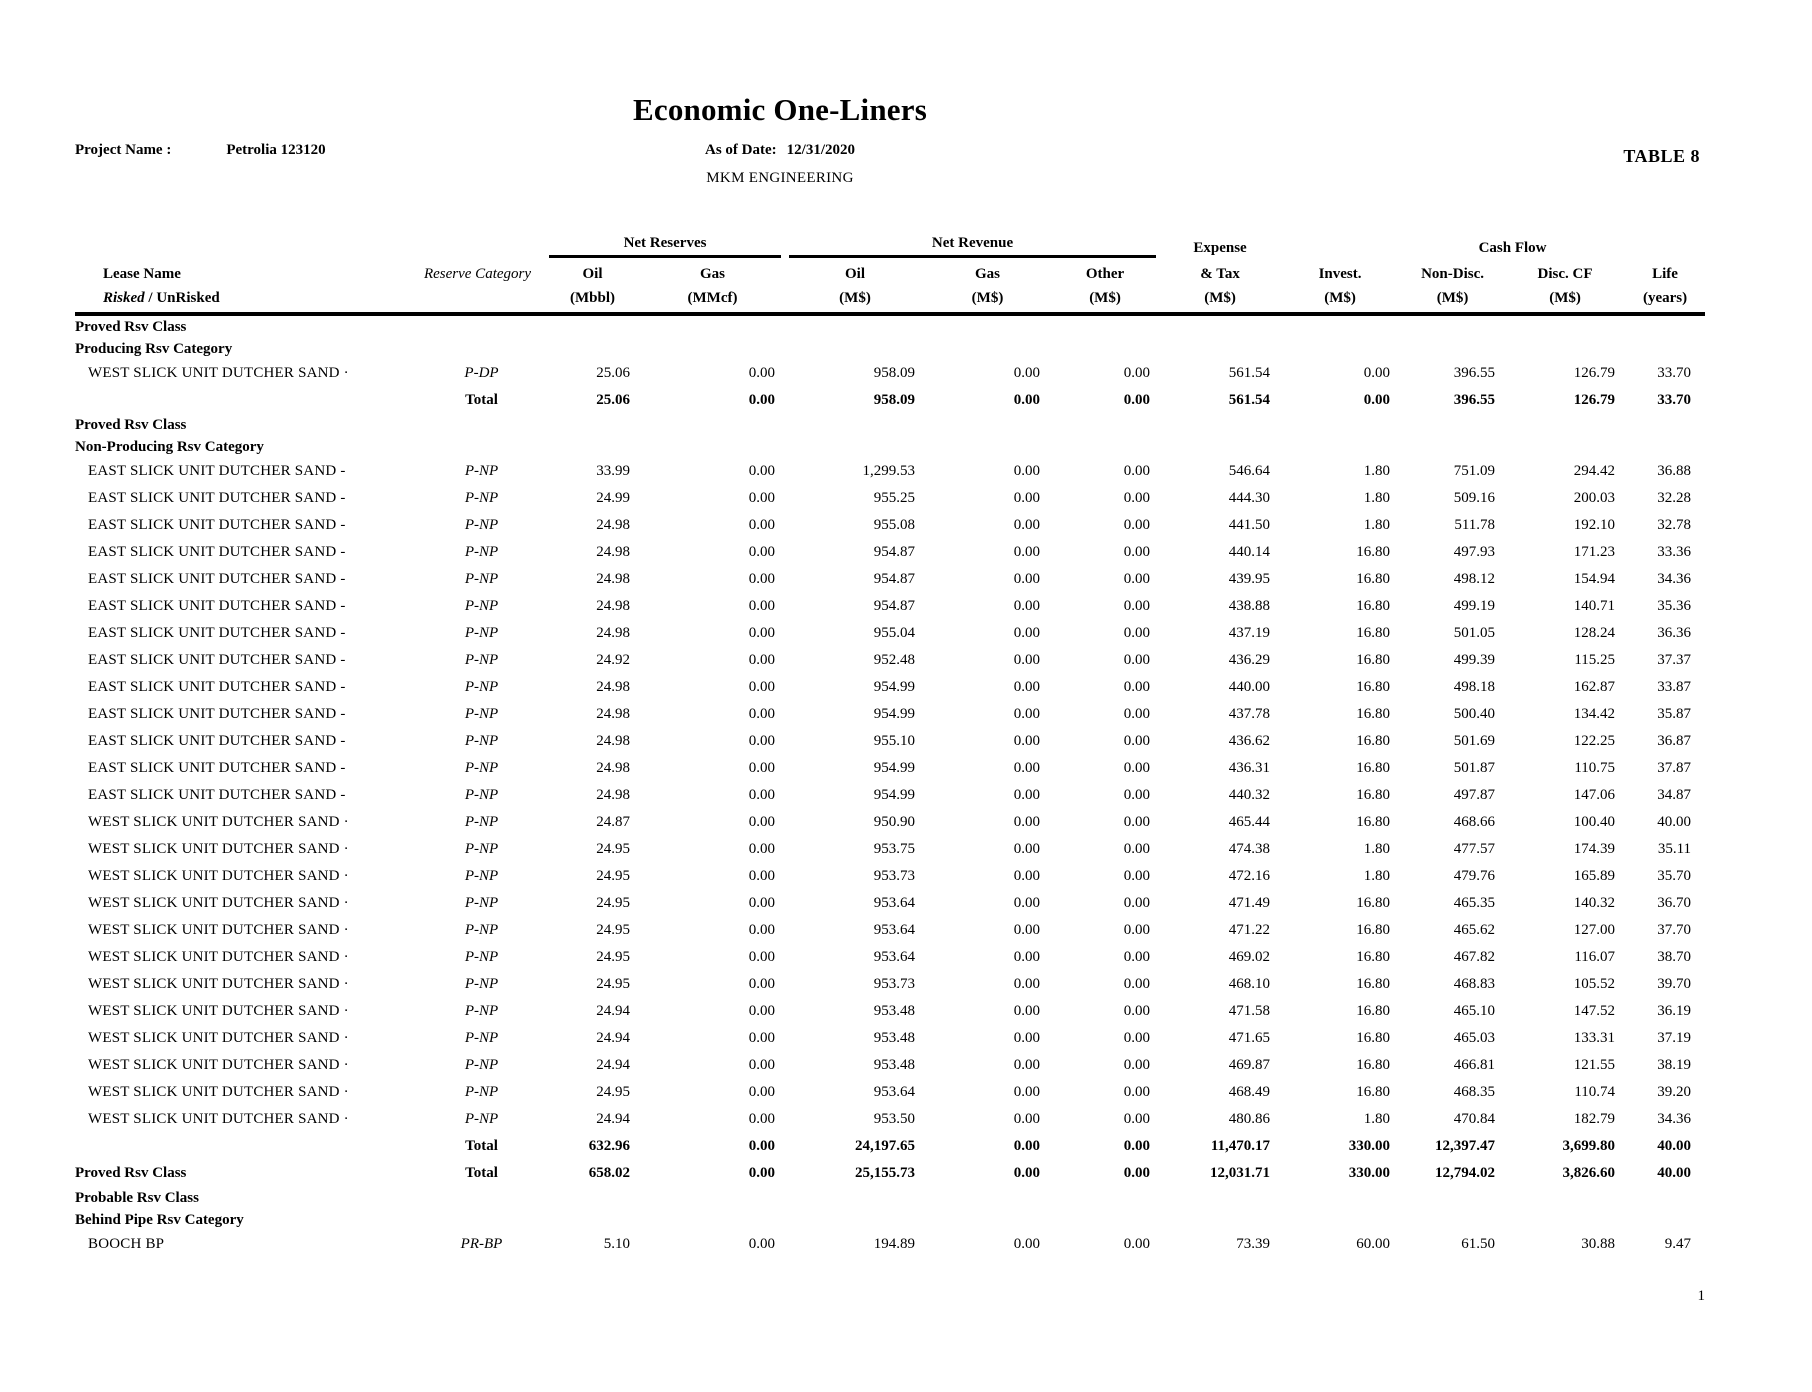 The height and width of the screenshot is (1392, 1812). I want to click on cell-expense-tax-ms: 437.19, so click(1249, 633).